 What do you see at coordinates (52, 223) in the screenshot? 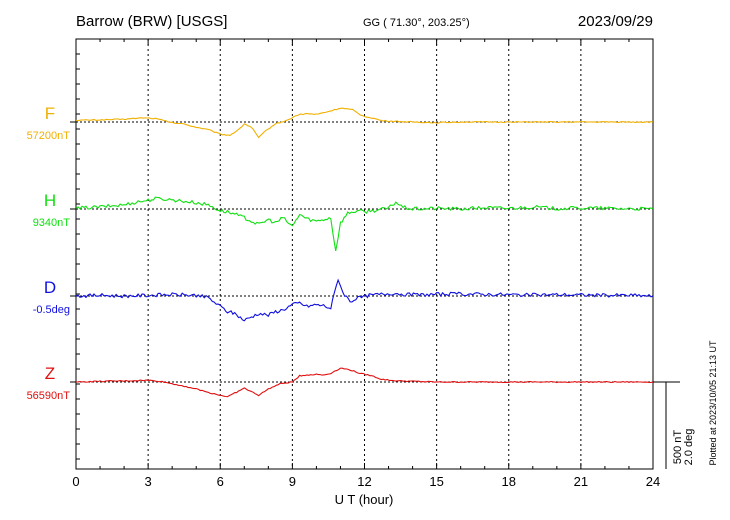
I see `channel-h-baseline-value: 9340nT` at bounding box center [52, 223].